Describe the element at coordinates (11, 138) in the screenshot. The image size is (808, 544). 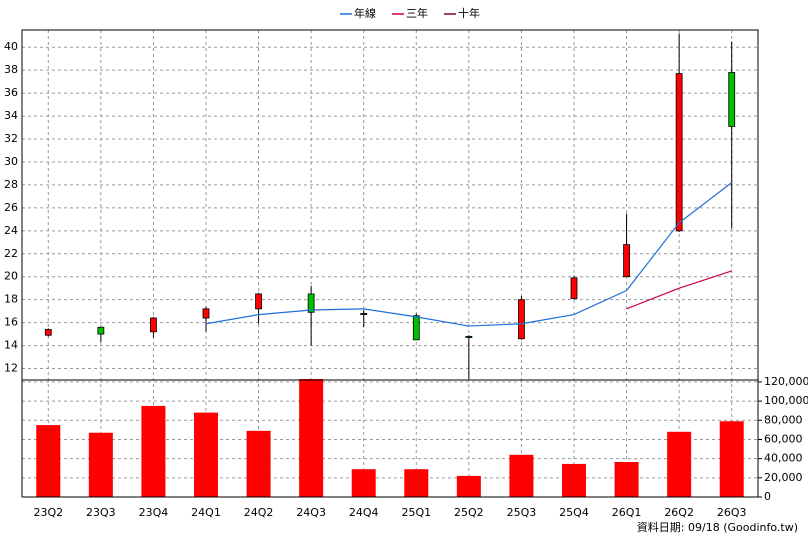
I see `y-tick-label: 32` at that location.